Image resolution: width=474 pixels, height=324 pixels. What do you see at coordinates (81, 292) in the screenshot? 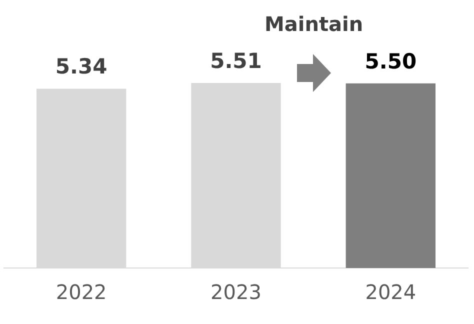
I see `x-tick-label: 2022` at bounding box center [81, 292].